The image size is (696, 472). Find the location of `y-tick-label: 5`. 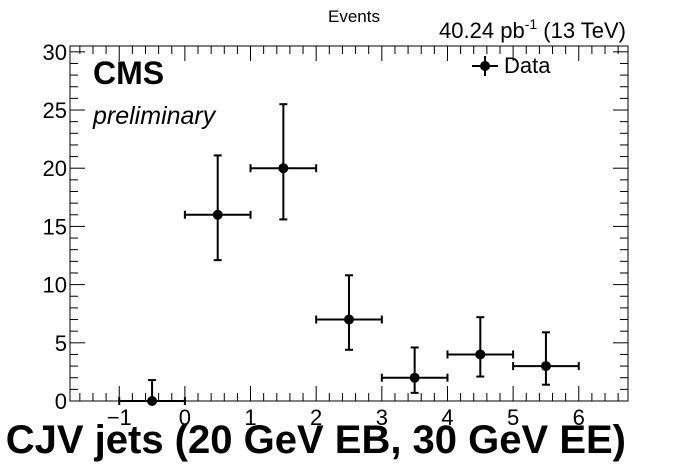

y-tick-label: 5 is located at coordinates (61, 343).